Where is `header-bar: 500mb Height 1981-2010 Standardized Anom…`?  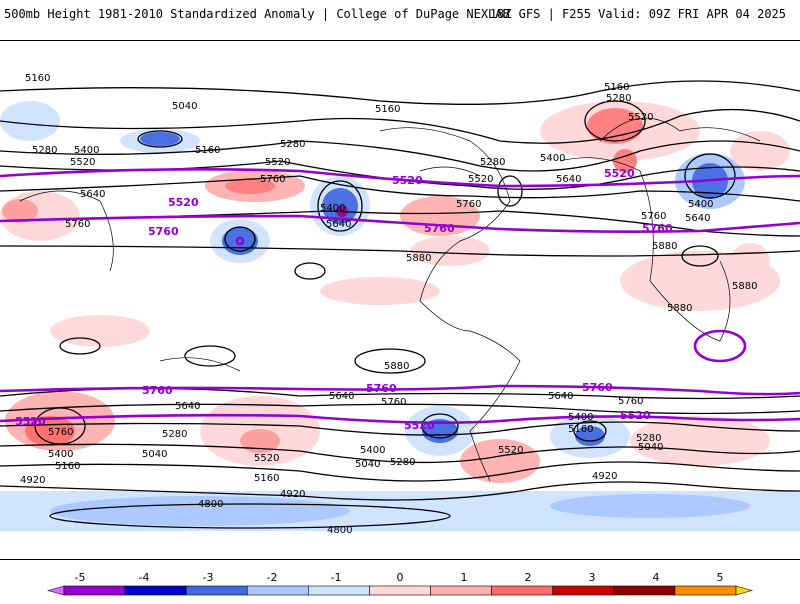 header-bar: 500mb Height 1981-2010 Standardized Anom… is located at coordinates (400, 14).